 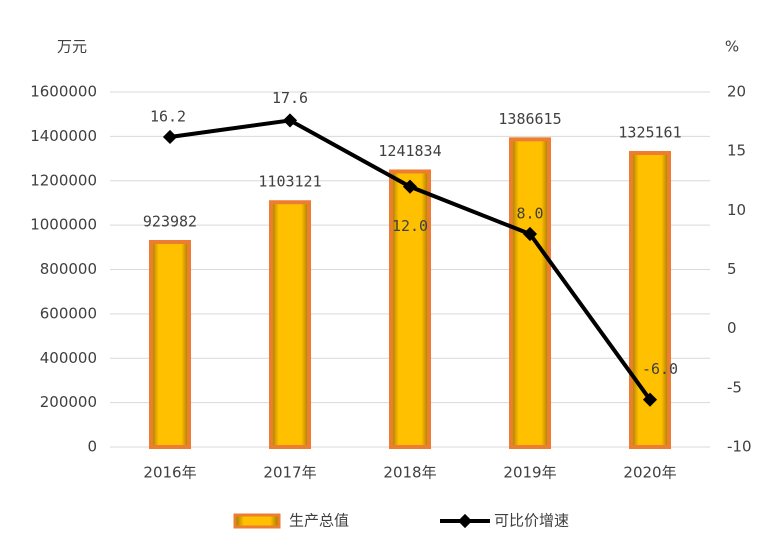 I want to click on data-label: 1386615, so click(x=529, y=119).